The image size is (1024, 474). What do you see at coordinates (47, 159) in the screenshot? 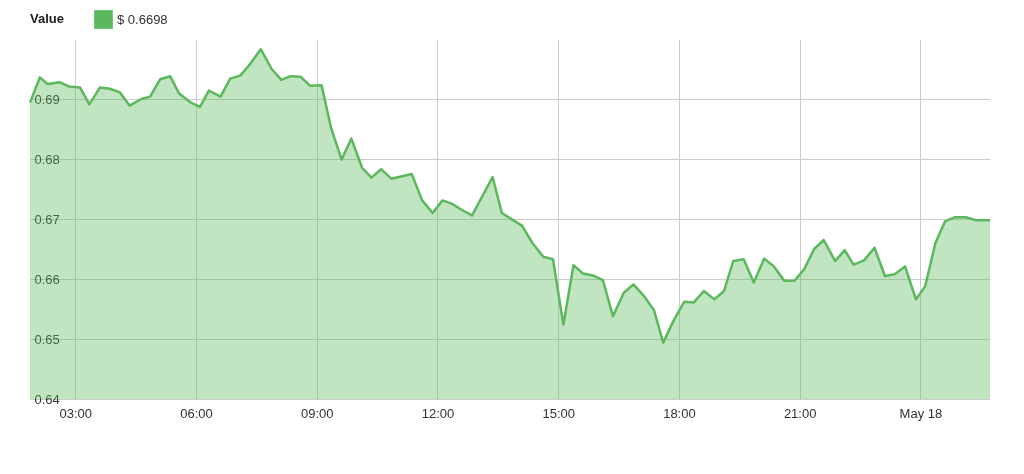
I see `y-tick-label: 0.68` at bounding box center [47, 159].